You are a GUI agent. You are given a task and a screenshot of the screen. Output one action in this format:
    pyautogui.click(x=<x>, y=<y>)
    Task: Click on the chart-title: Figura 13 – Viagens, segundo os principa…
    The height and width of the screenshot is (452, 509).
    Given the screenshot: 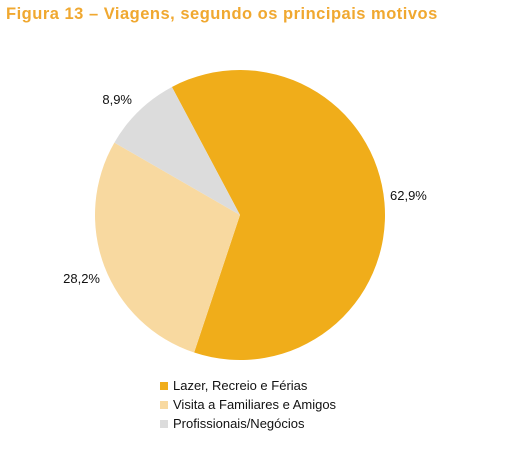 What is the action you would take?
    pyautogui.click(x=222, y=14)
    